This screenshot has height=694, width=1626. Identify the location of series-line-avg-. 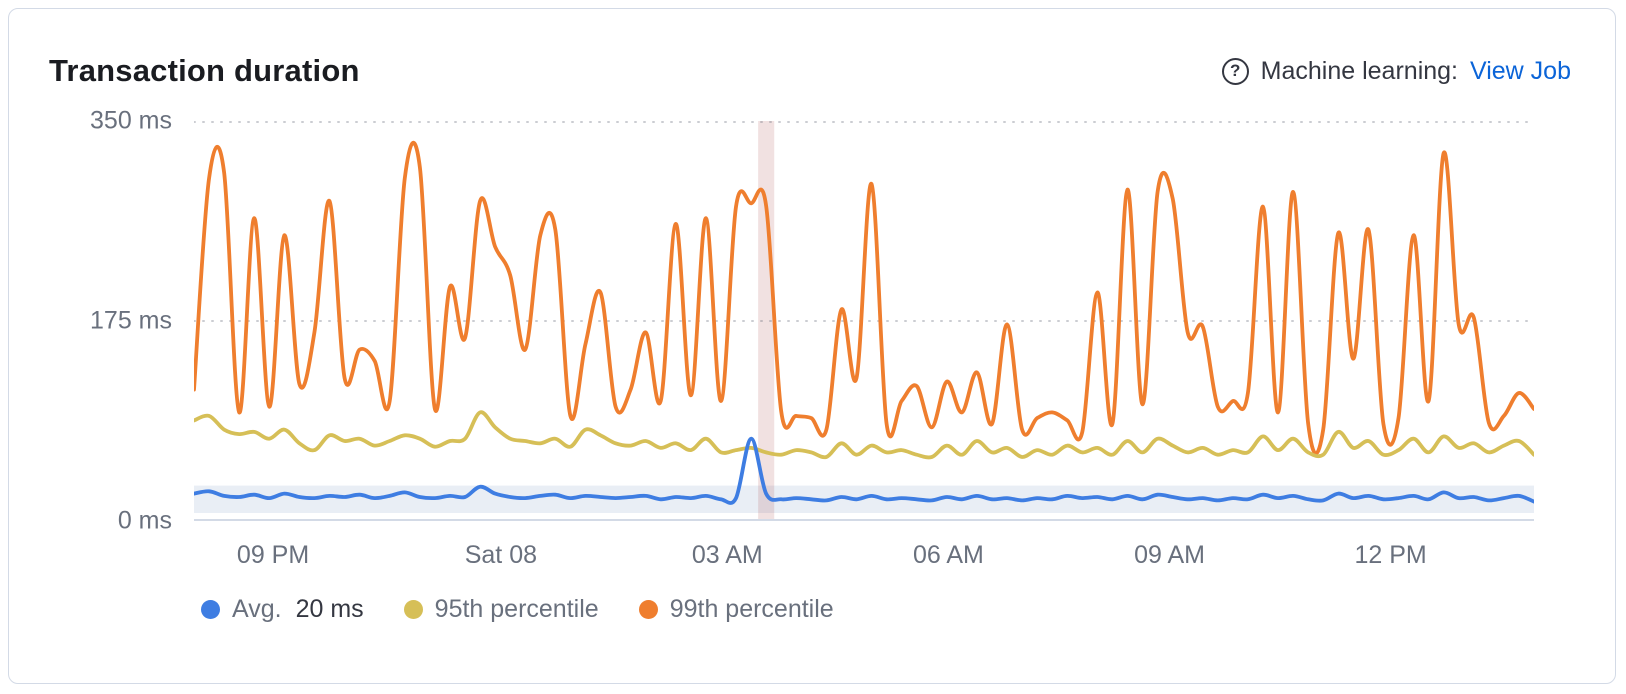
(864, 470).